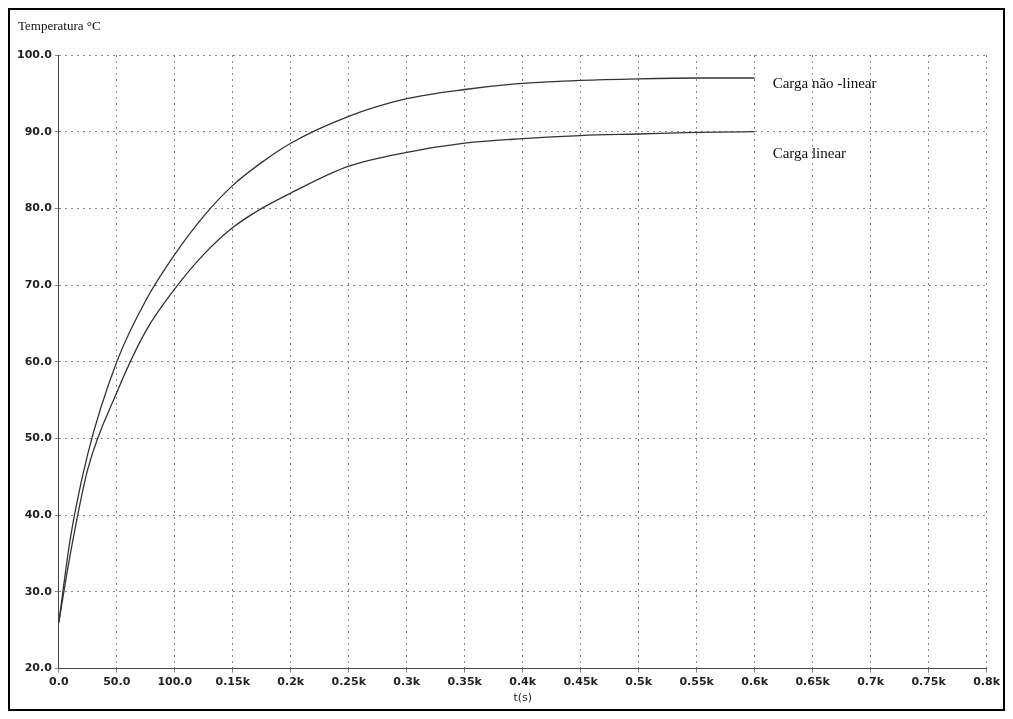  I want to click on x-tick-label: 0.0, so click(59, 682).